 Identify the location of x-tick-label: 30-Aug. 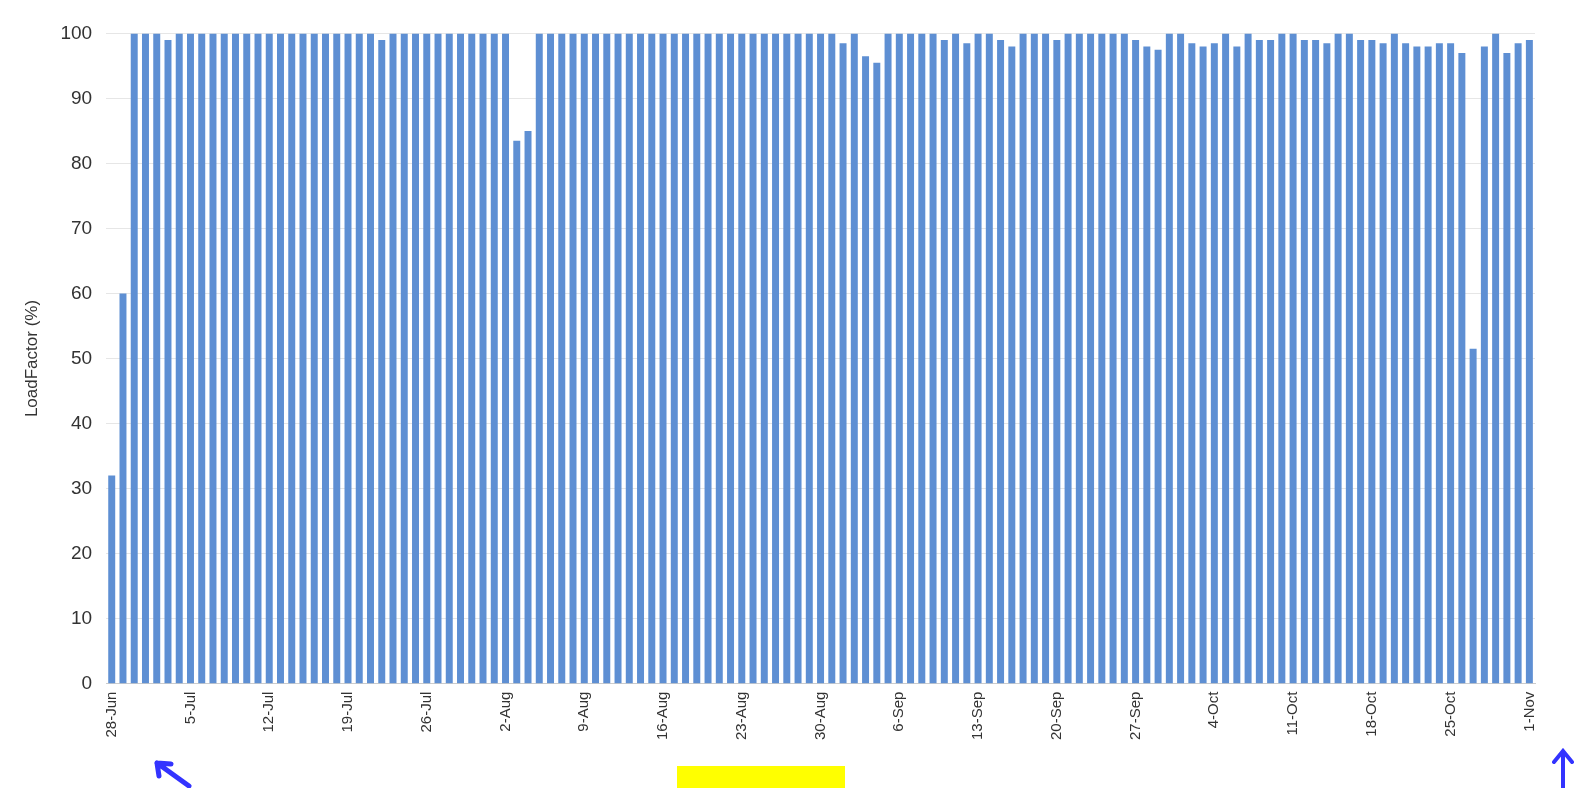
(819, 716).